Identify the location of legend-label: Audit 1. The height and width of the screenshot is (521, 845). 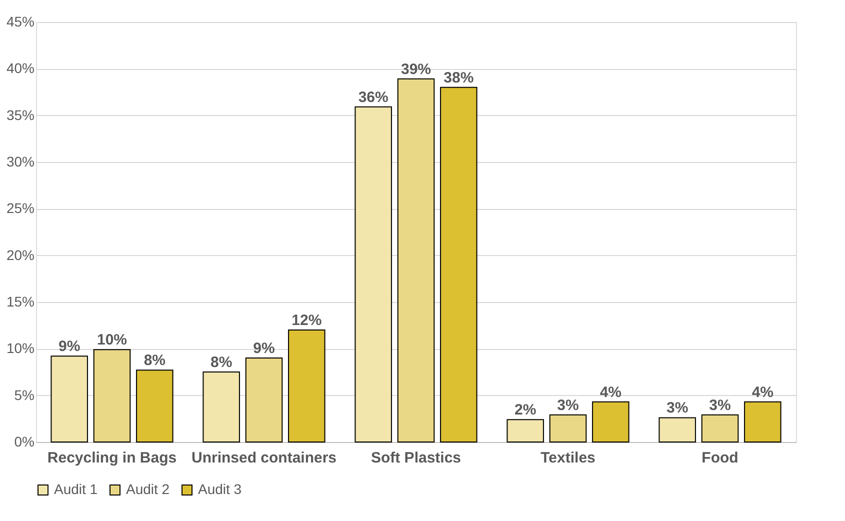
(76, 489).